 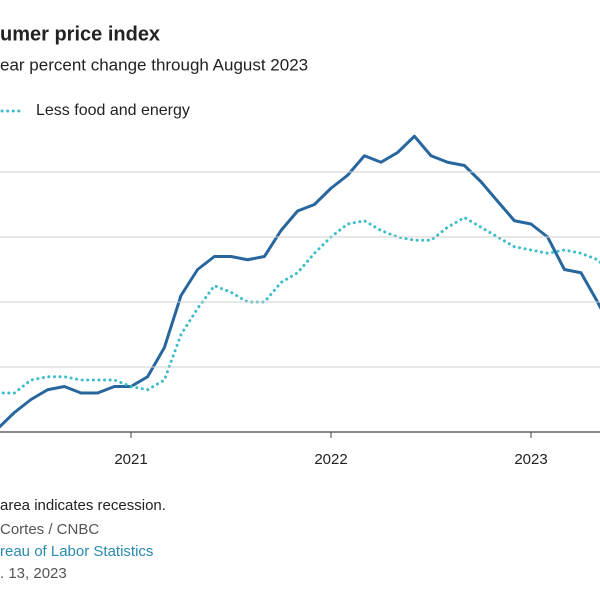 What do you see at coordinates (76, 551) in the screenshot?
I see `source-link: reau of Labor Statistics` at bounding box center [76, 551].